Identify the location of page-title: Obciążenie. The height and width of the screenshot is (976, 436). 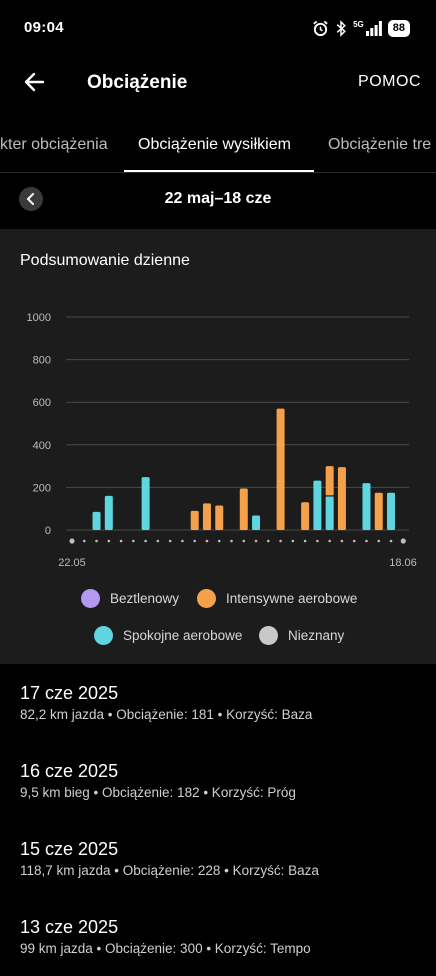
(137, 82).